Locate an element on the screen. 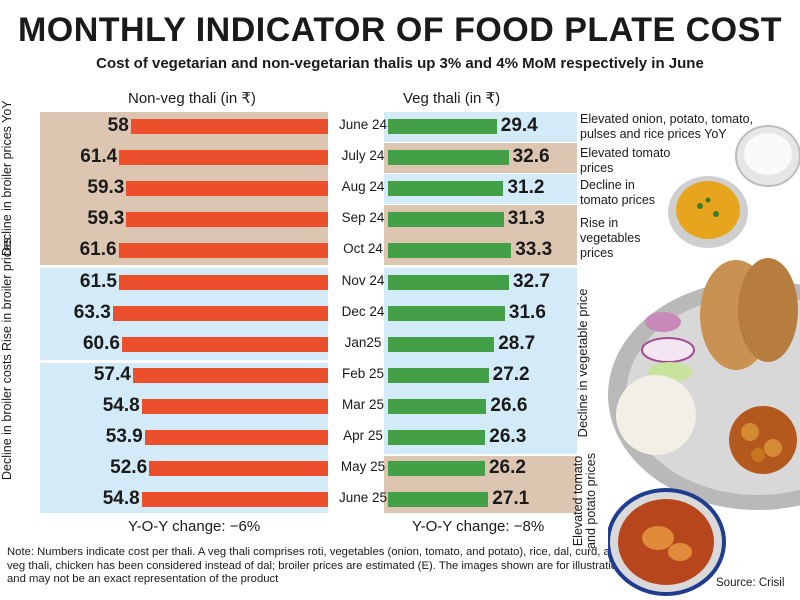 This screenshot has width=800, height=600. nonveg-value-label: 63.3 is located at coordinates (92, 312).